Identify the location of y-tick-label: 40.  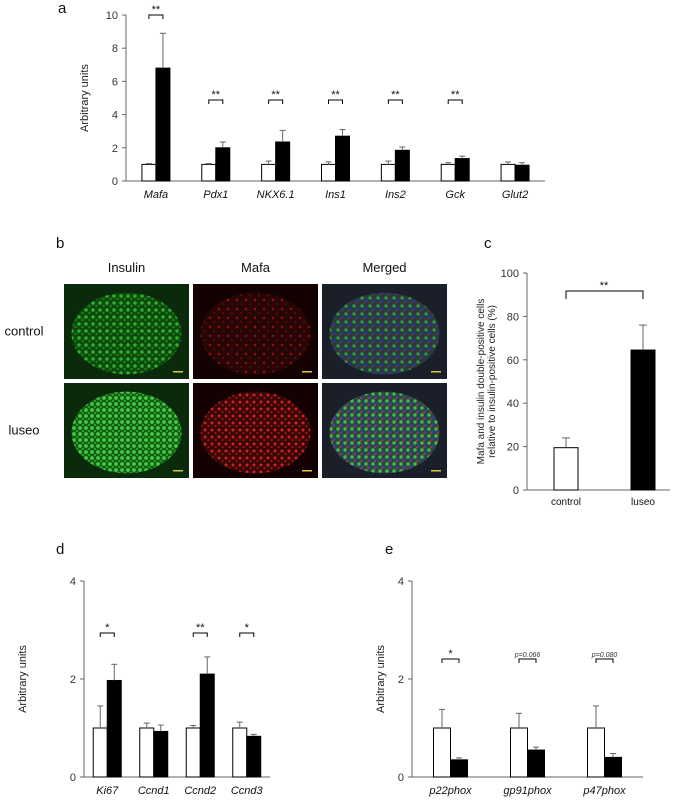
(513, 404).